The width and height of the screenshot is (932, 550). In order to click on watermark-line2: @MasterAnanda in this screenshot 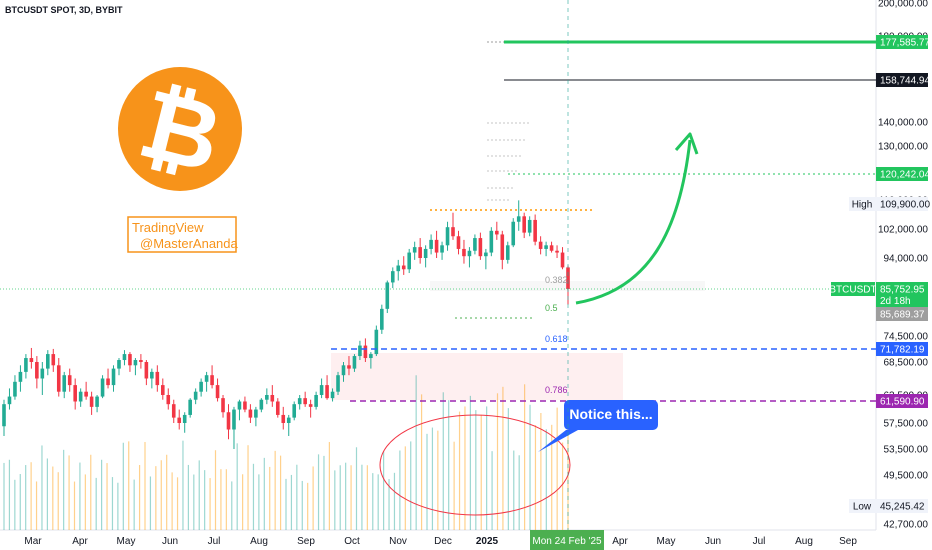, I will do `click(189, 243)`.